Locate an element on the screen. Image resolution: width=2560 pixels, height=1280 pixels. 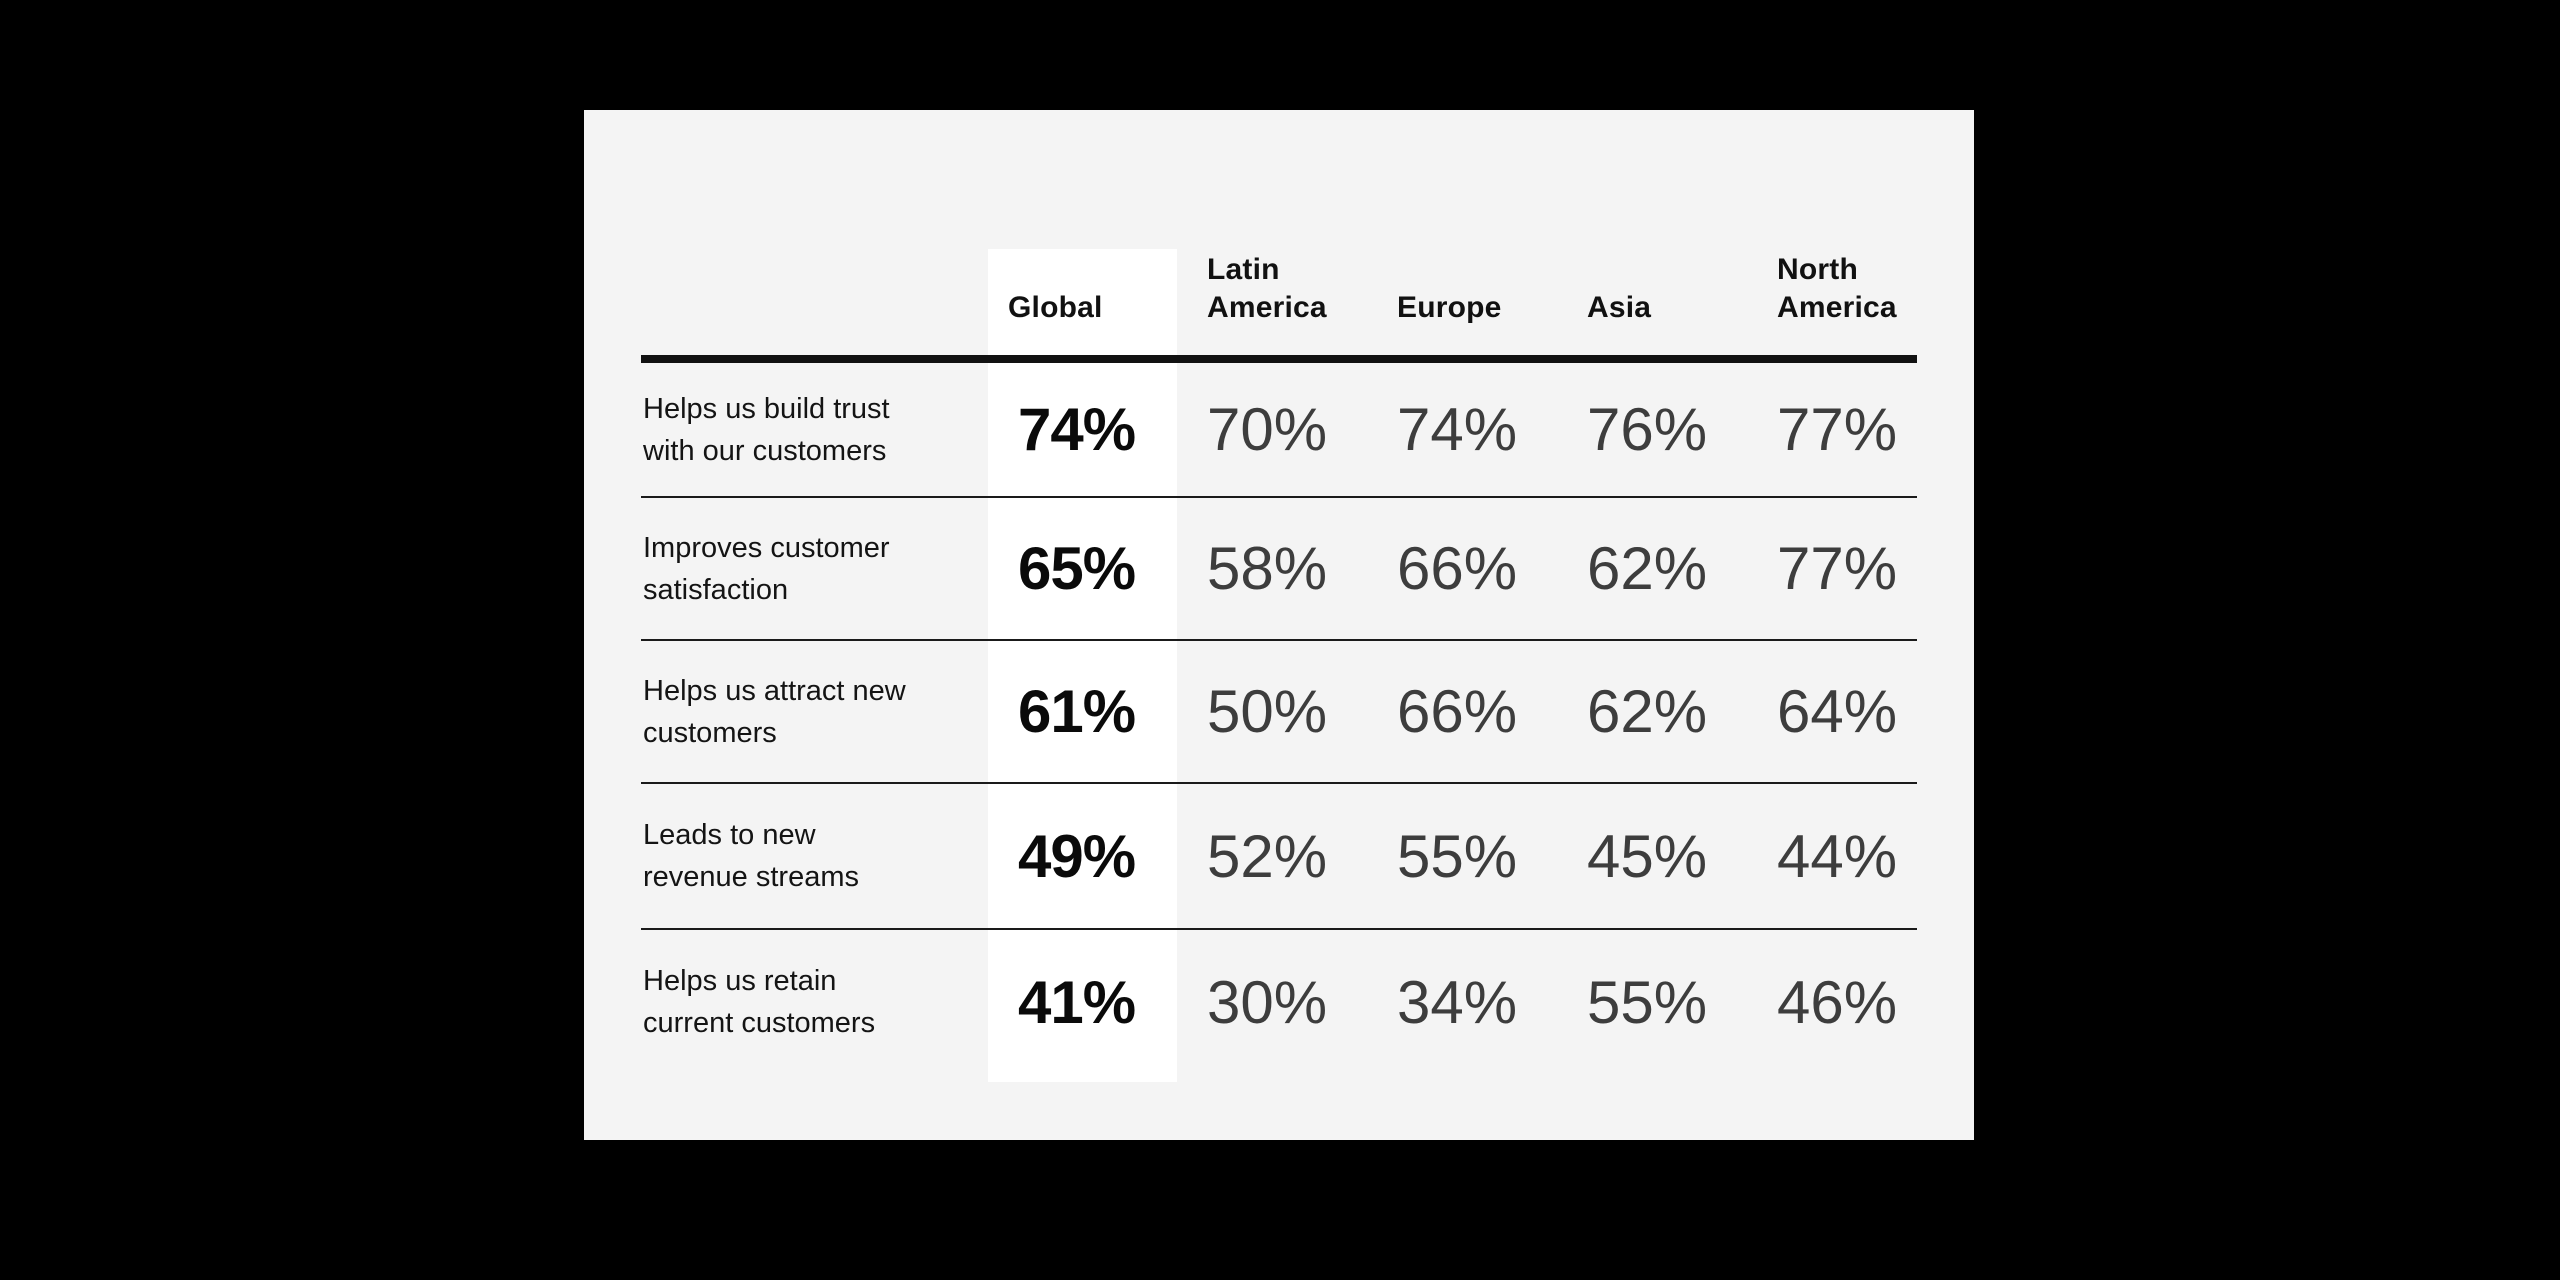
cell-north-america-value: 44% is located at coordinates (1837, 856).